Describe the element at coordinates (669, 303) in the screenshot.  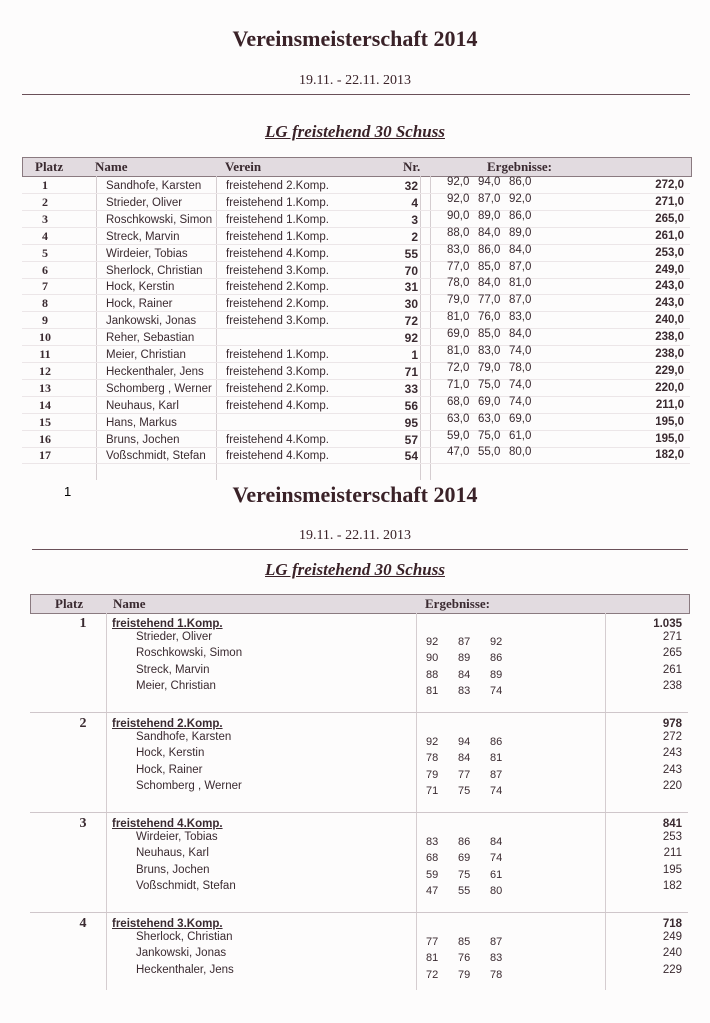
I see `total: 243,0` at that location.